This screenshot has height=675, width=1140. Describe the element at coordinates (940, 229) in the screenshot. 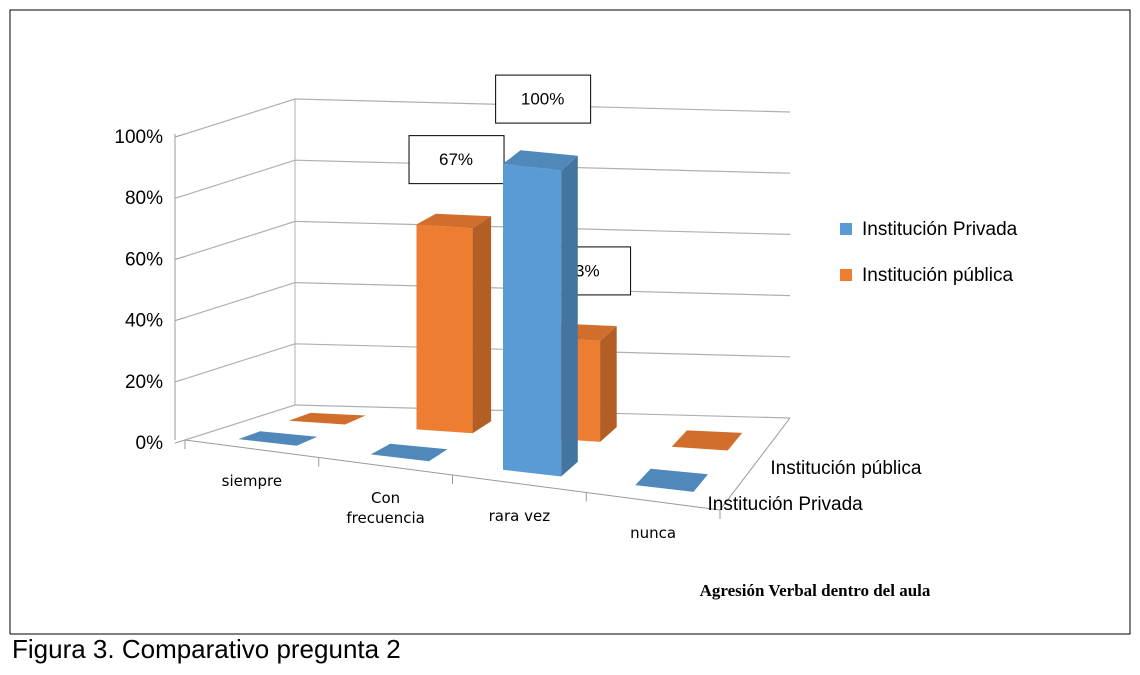

I see `legend-label: Institución Privada` at that location.